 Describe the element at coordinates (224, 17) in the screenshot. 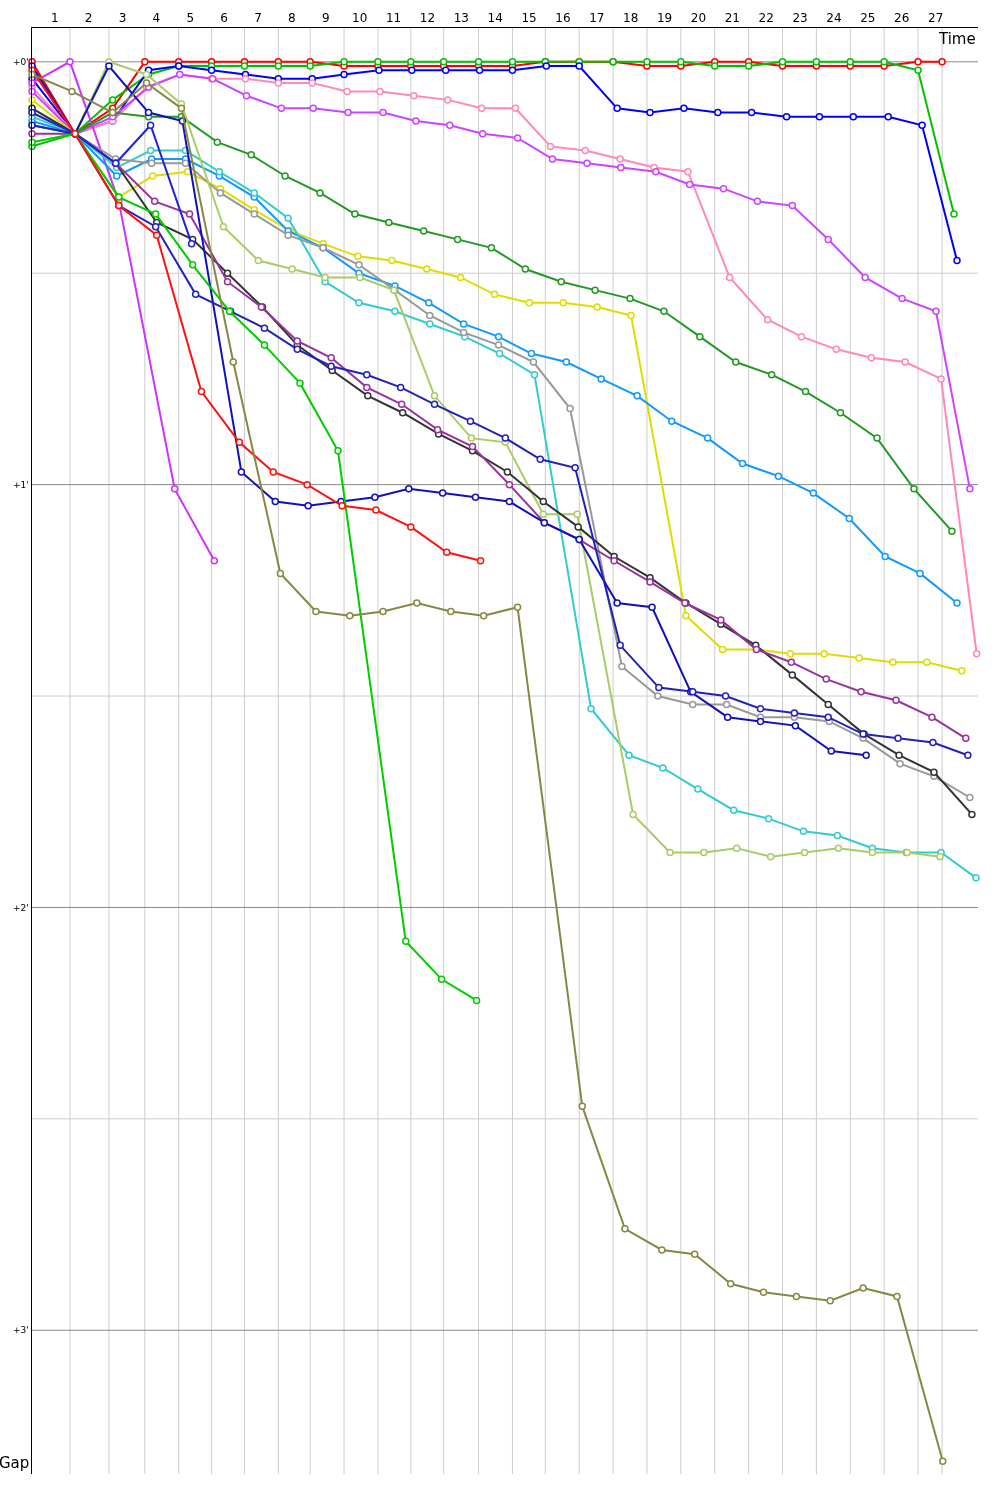

I see `x-tick-label: 6` at that location.